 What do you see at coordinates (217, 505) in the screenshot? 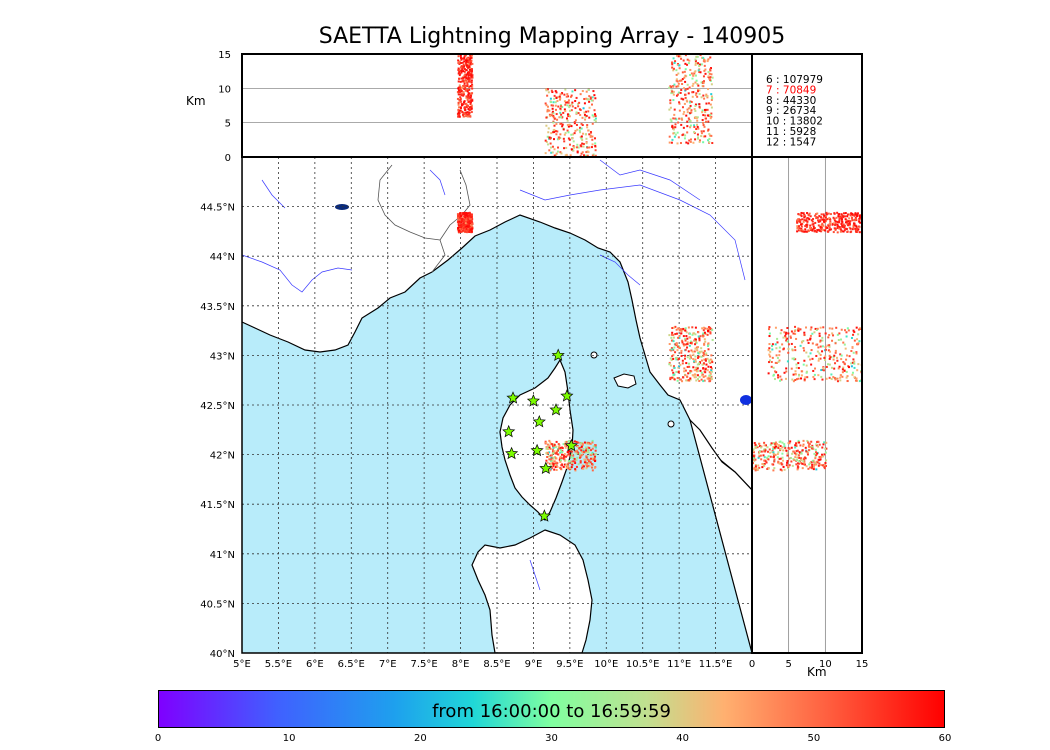
I see `lat-tick-label: 41.5°N` at bounding box center [217, 505].